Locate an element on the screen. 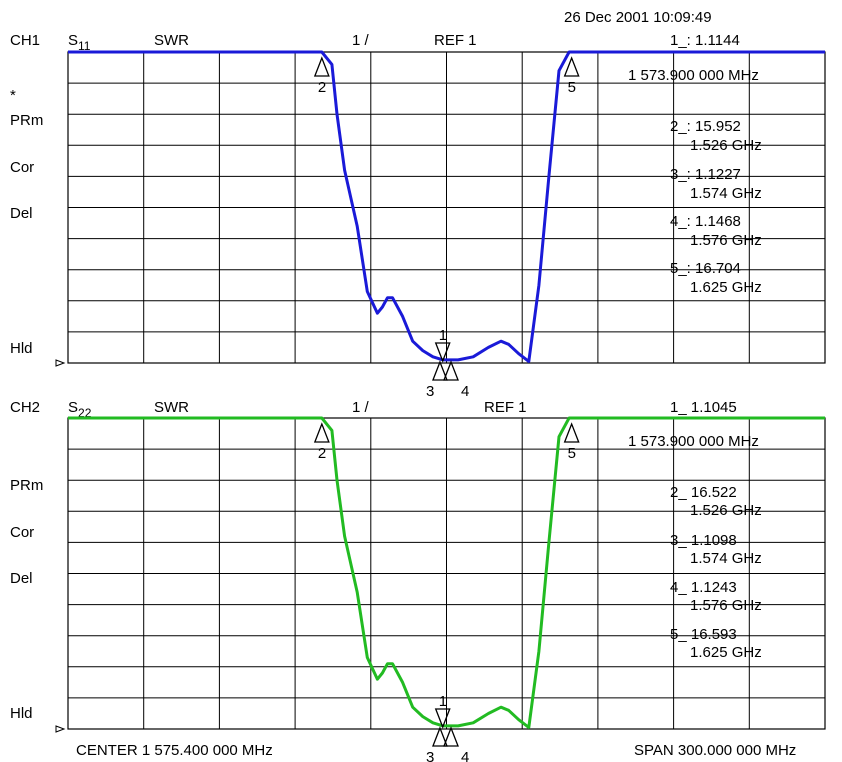  ch1-marker2-value: 2_: 15.952 is located at coordinates (705, 126).